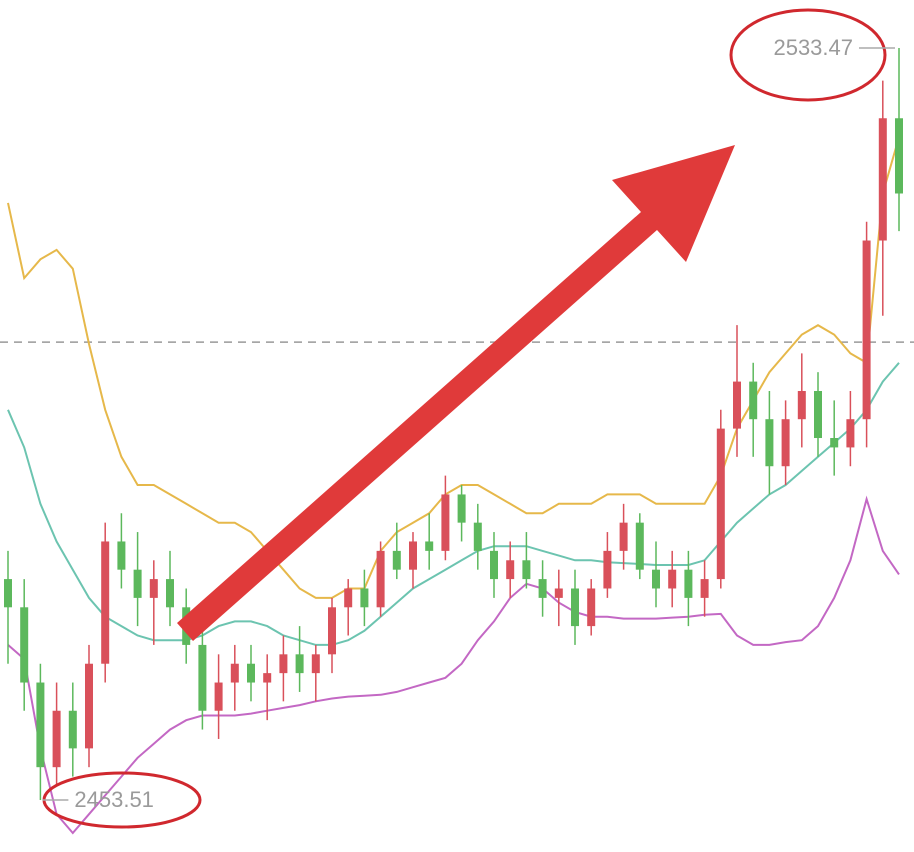 The height and width of the screenshot is (852, 914). I want to click on low-label: 2453.51, so click(114, 799).